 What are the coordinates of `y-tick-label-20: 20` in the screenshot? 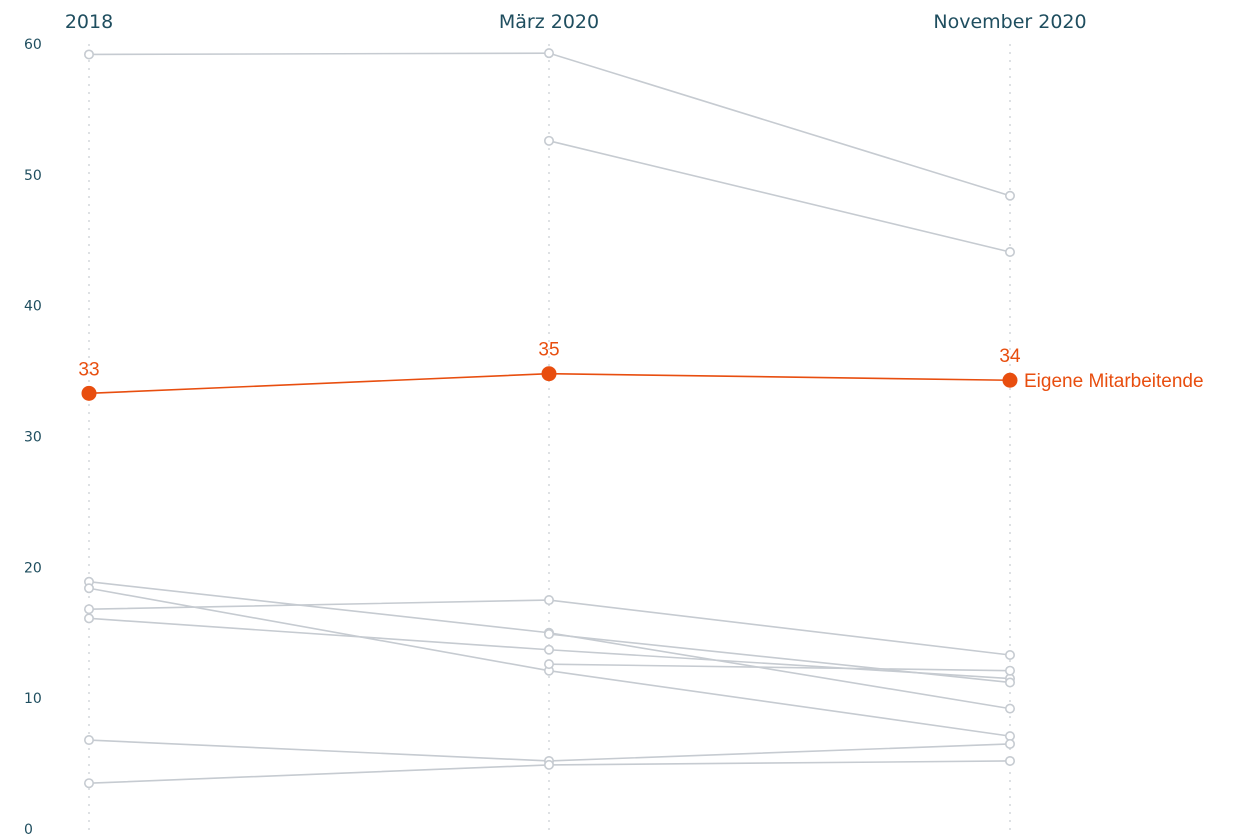 It's located at (33, 568).